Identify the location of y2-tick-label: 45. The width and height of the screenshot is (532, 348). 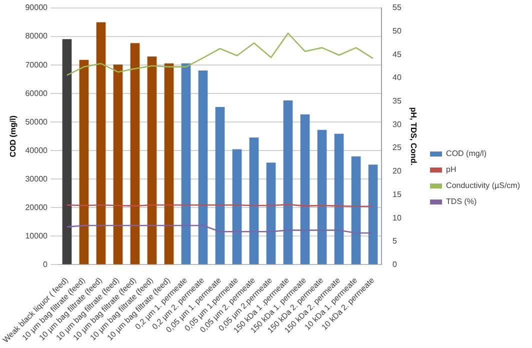
(397, 54).